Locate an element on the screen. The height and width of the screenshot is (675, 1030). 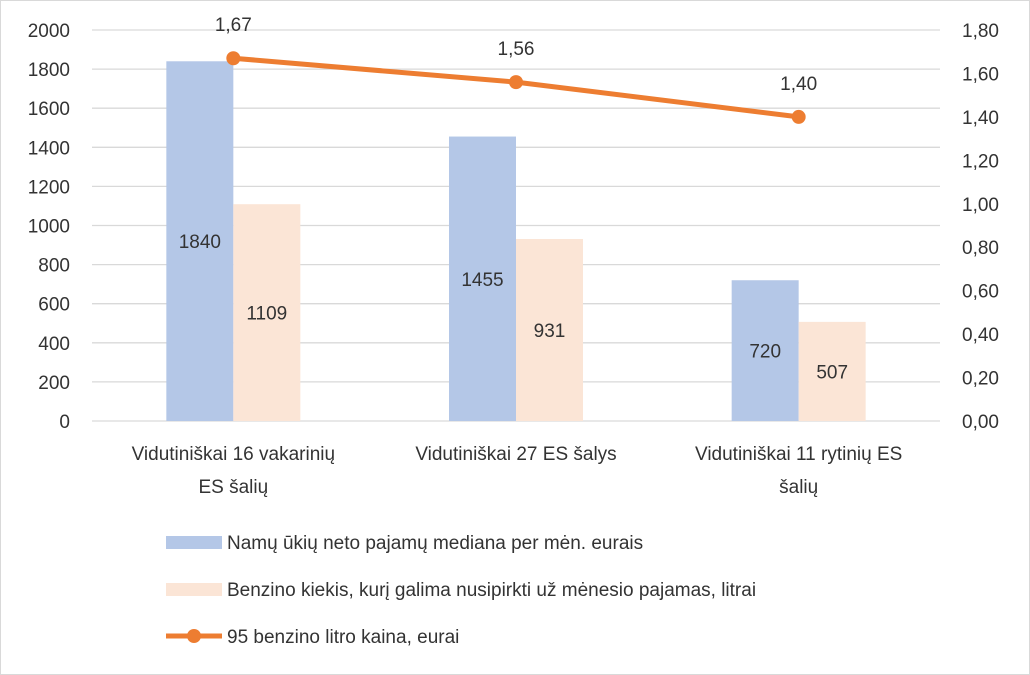
x-tick-label: šalių is located at coordinates (798, 487).